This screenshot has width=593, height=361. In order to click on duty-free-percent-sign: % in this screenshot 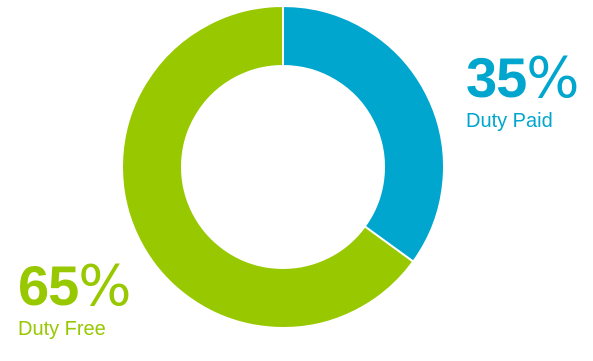, I will do `click(104, 286)`.